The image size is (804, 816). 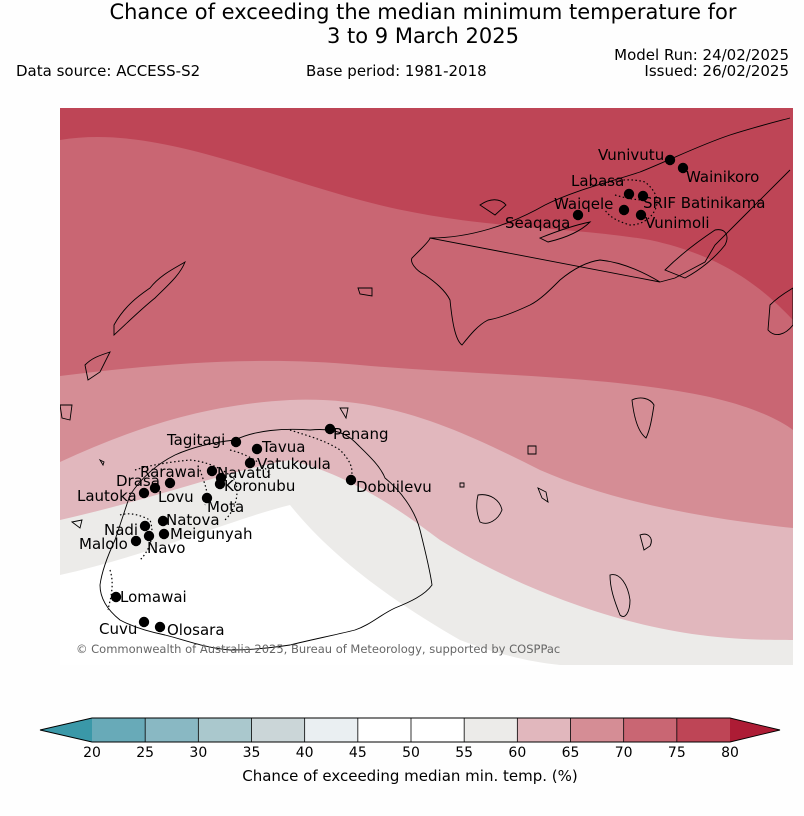 I want to click on vanua-levu-catchments, so click(x=628, y=202).